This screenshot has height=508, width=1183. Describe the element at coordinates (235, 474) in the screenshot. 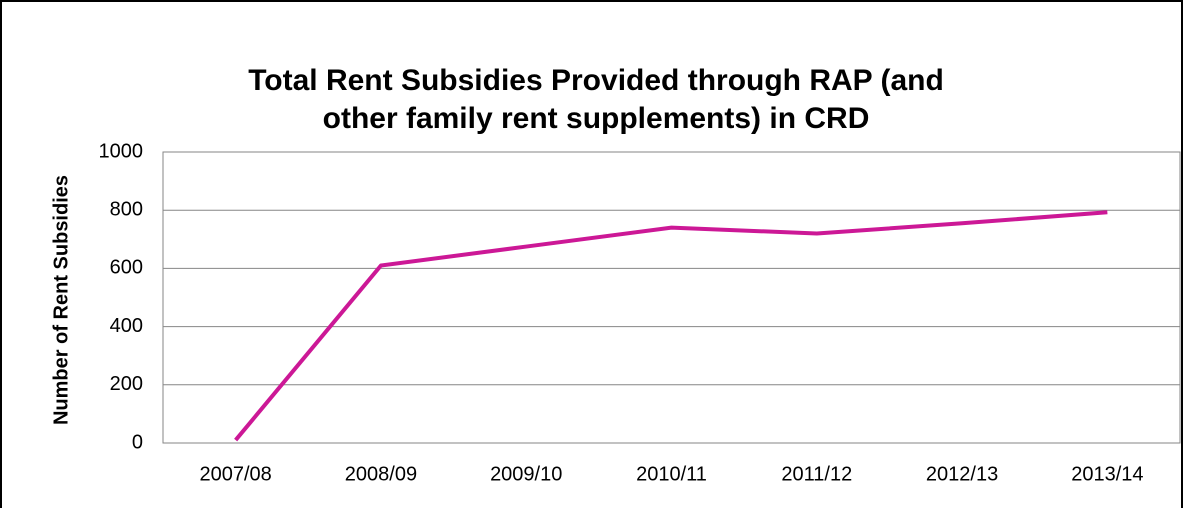

I see `x-tick-label: 2007/08` at that location.